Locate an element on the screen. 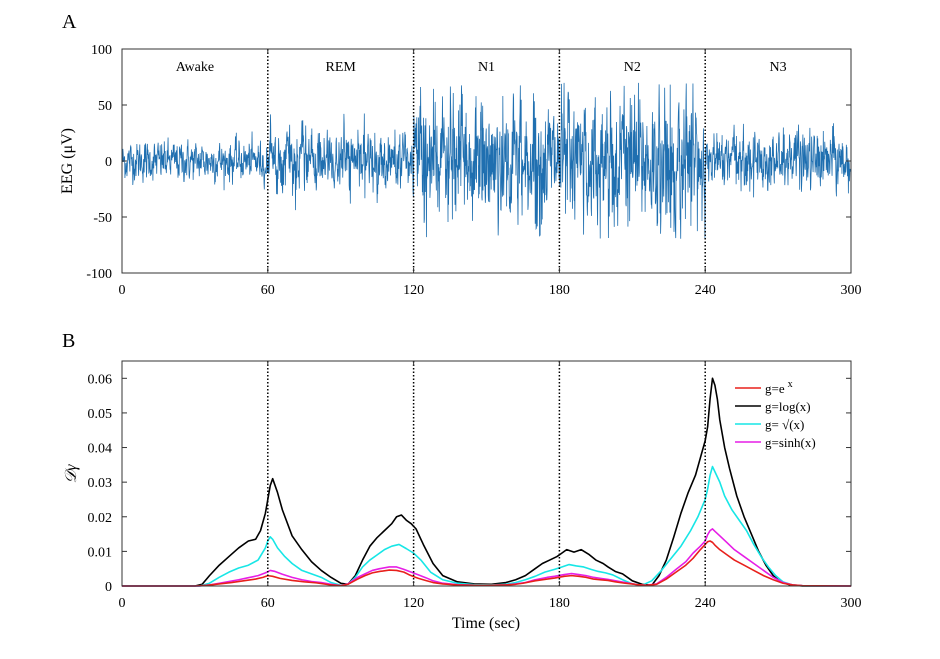 This screenshot has width=940, height=659. panel-a-y-tick-label: 50 is located at coordinates (105, 106).